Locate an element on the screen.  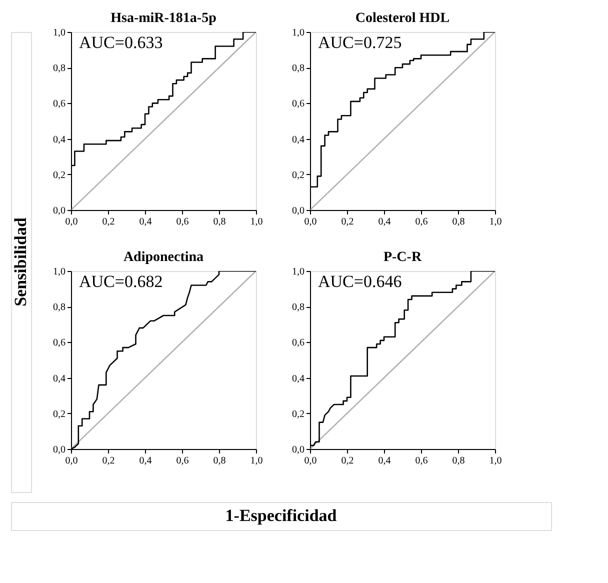
chart-title: Adiponectina is located at coordinates (163, 257).